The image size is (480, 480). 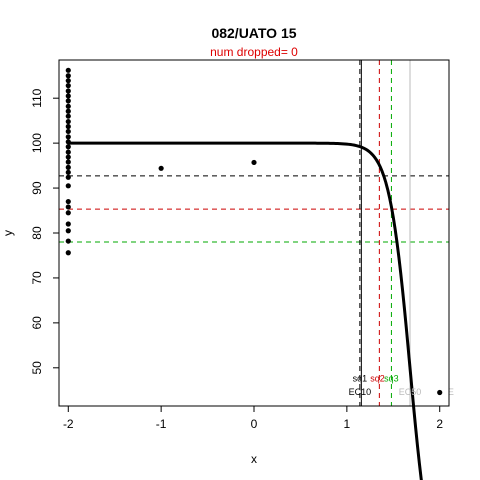 What do you see at coordinates (37, 97) in the screenshot?
I see `y-tick-label: 110` at bounding box center [37, 97].